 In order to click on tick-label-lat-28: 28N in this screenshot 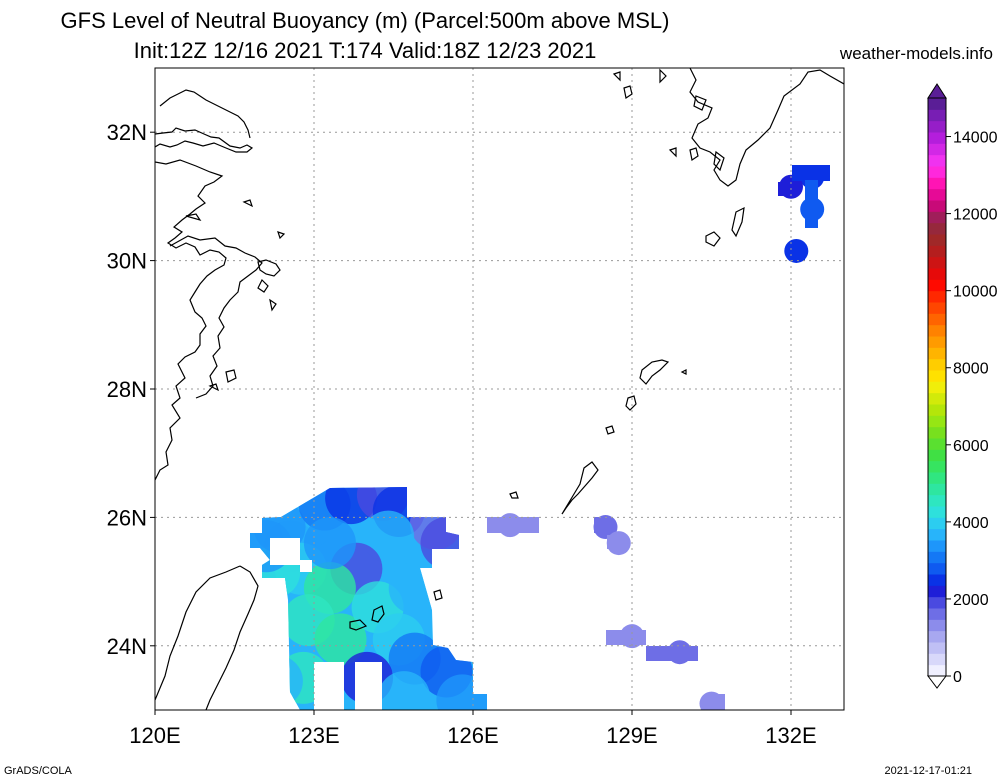, I will do `click(127, 389)`.